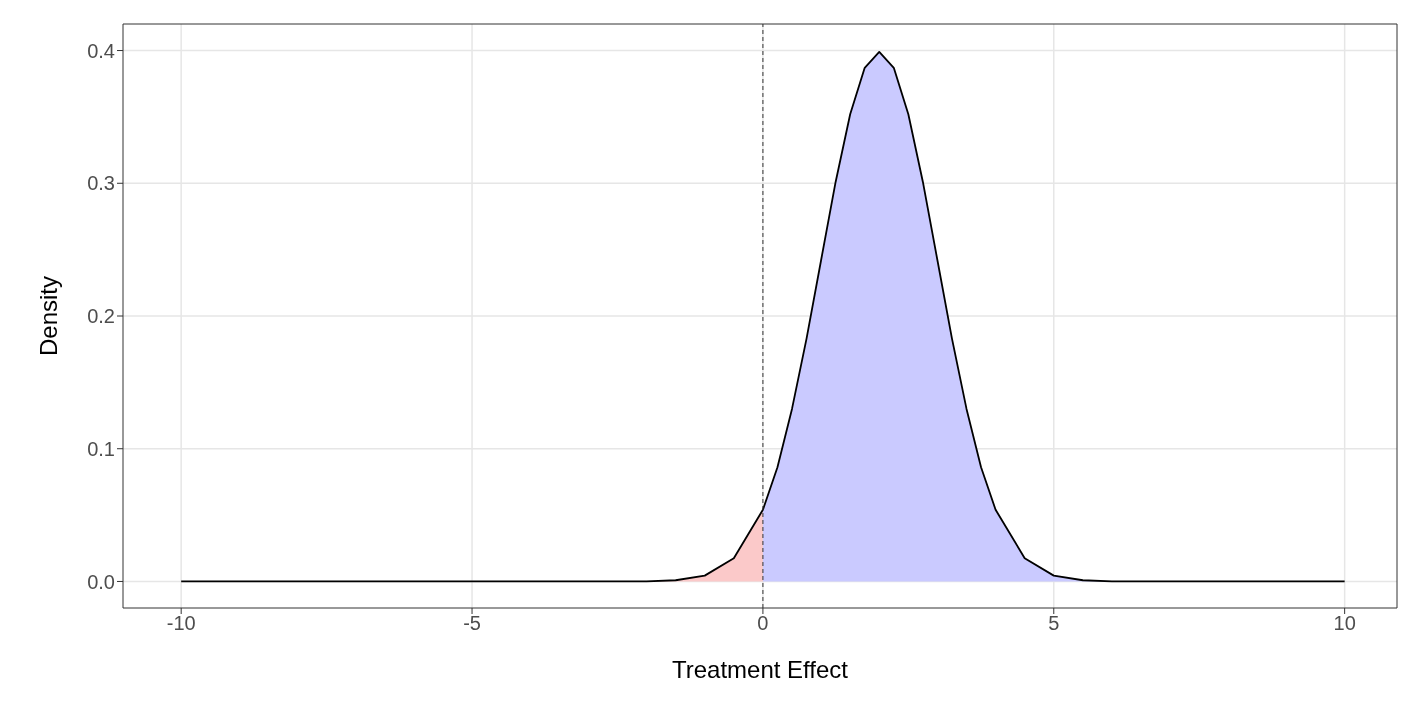 Image resolution: width=1418 pixels, height=717 pixels. Describe the element at coordinates (101, 448) in the screenshot. I see `y-tick-label: 0.1` at that location.